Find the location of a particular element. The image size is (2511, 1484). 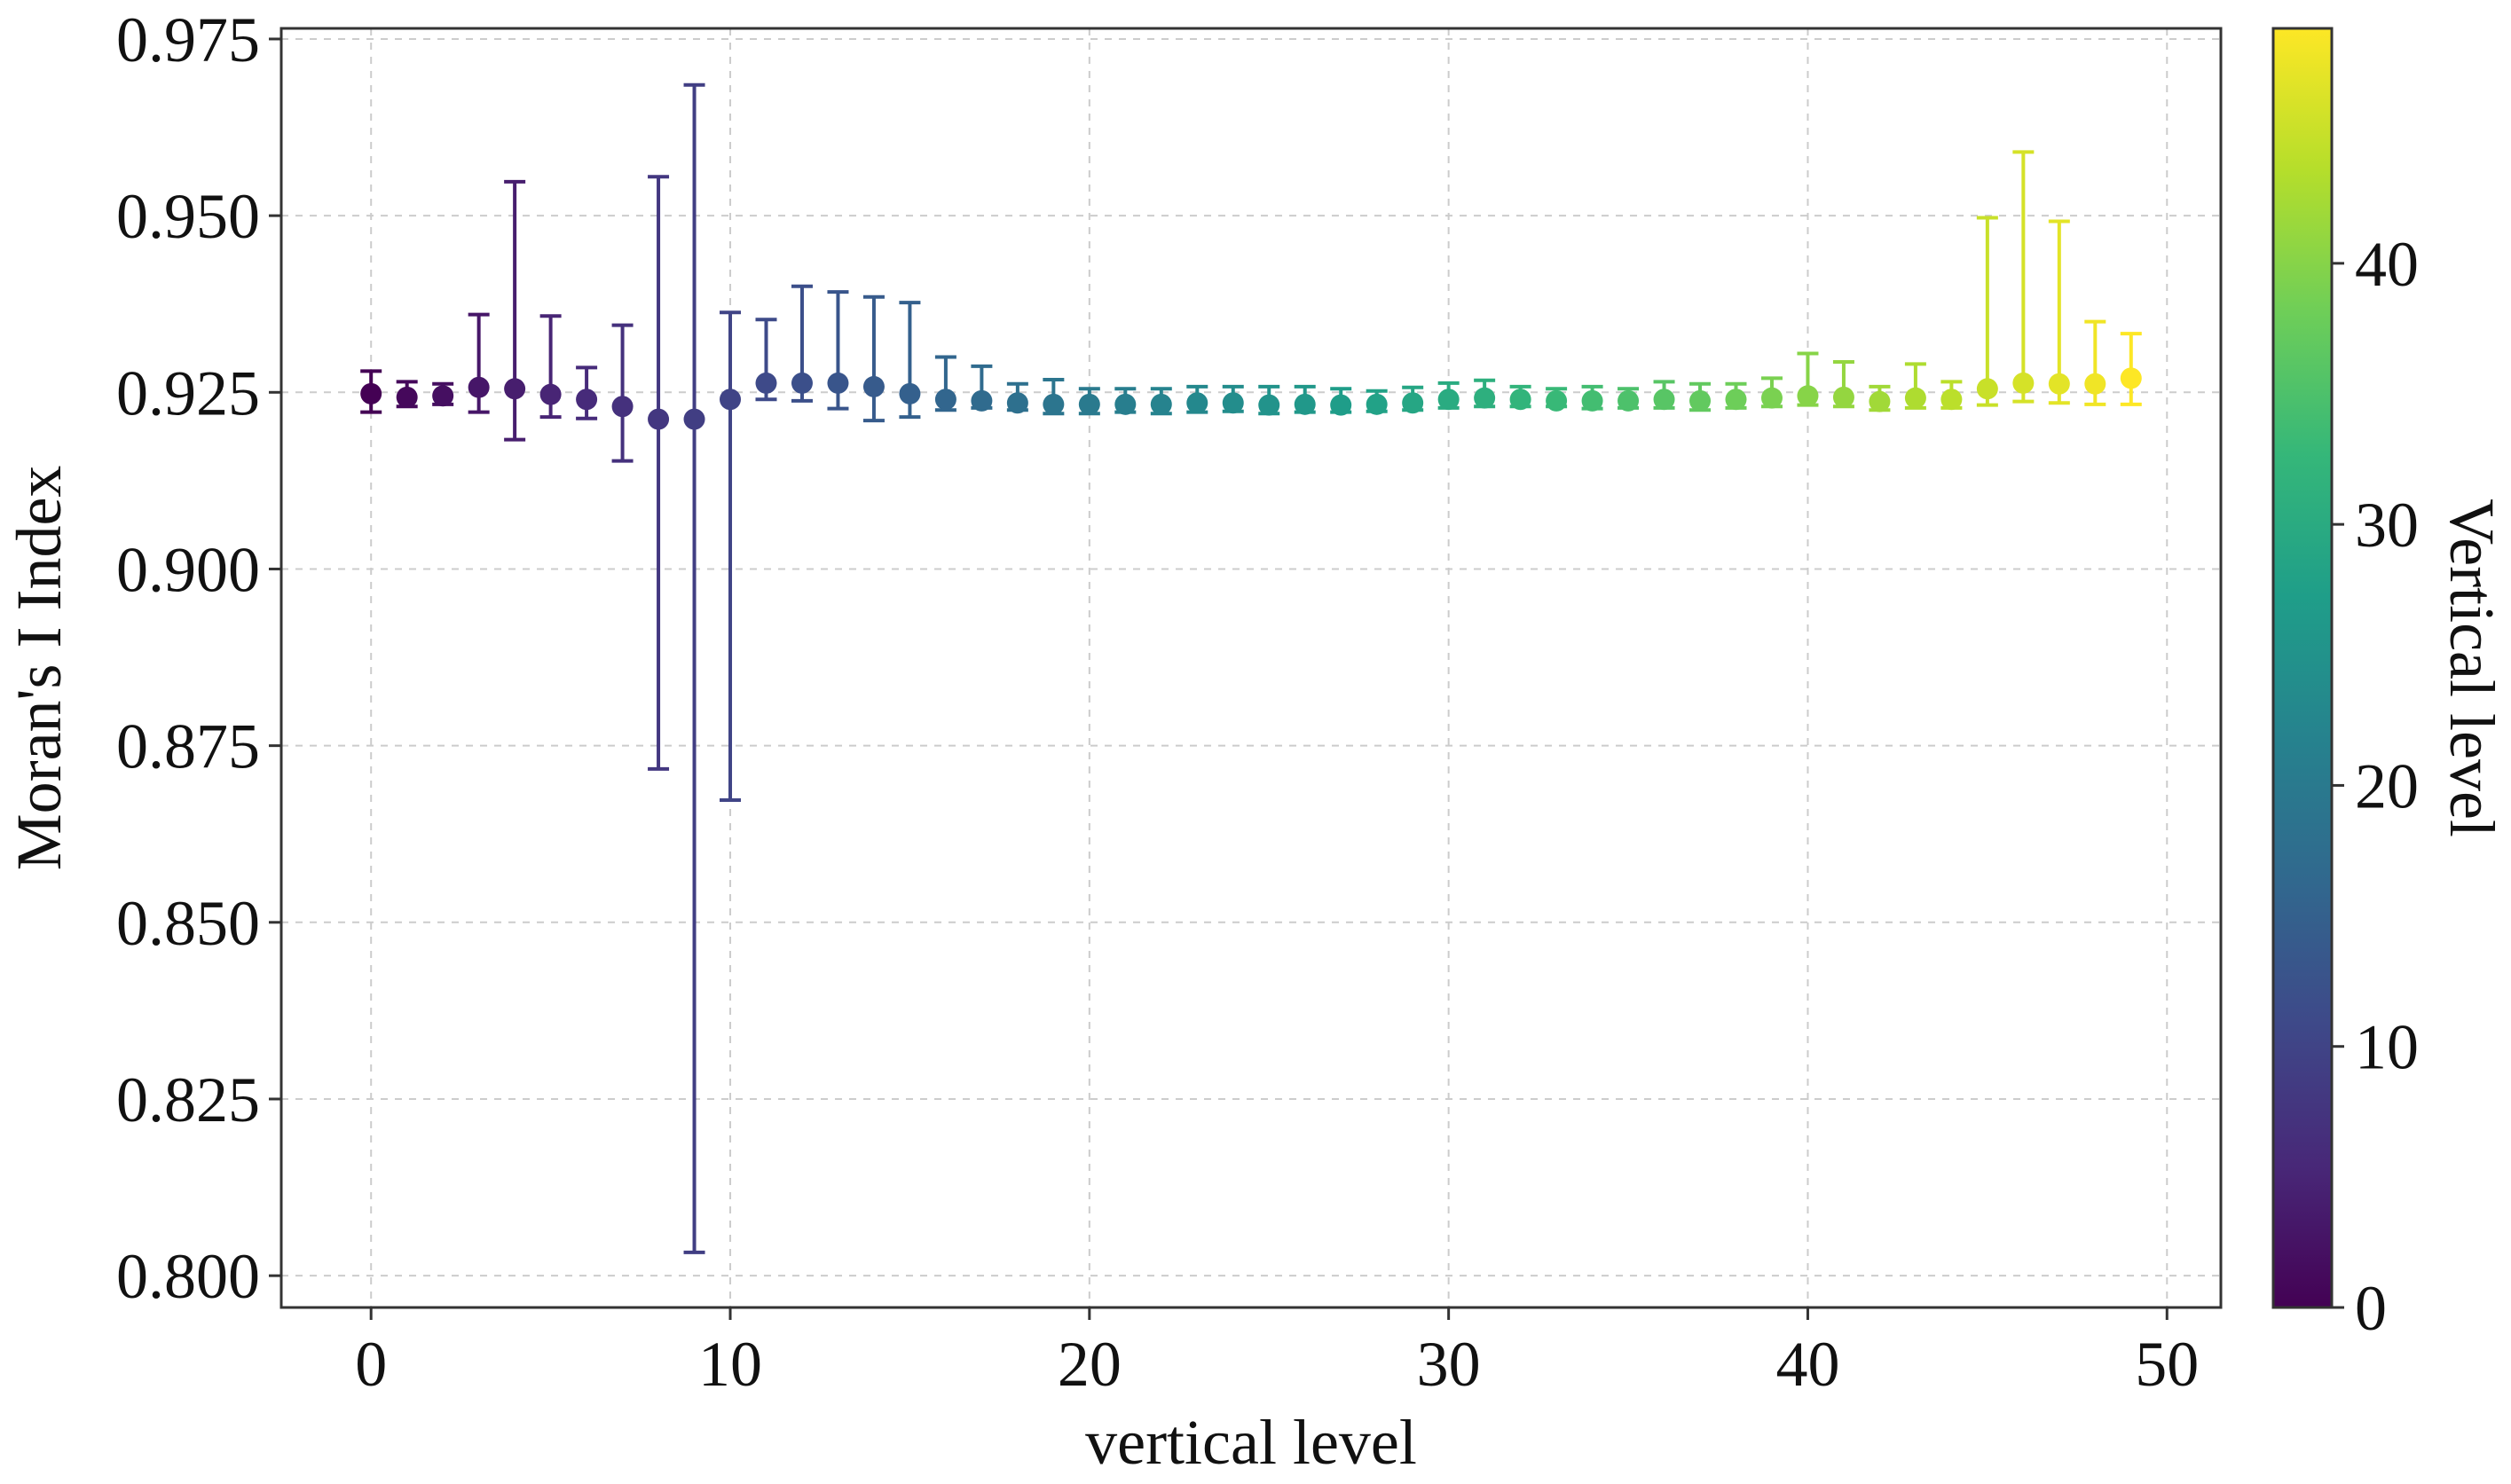

colorbar is located at coordinates (2302, 668).